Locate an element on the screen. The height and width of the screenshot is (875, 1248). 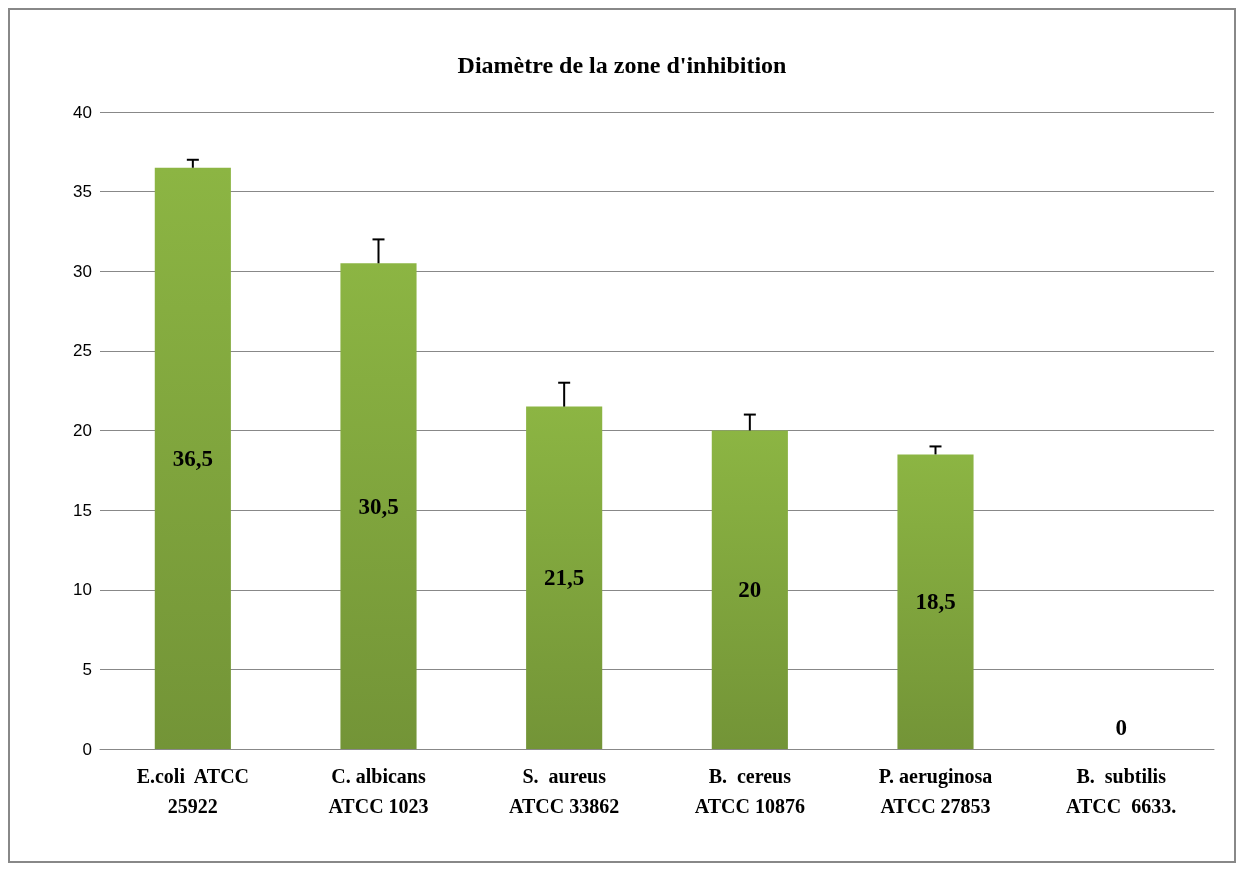
chart-title: Diamètre de la zone d'inhibition is located at coordinates (622, 65).